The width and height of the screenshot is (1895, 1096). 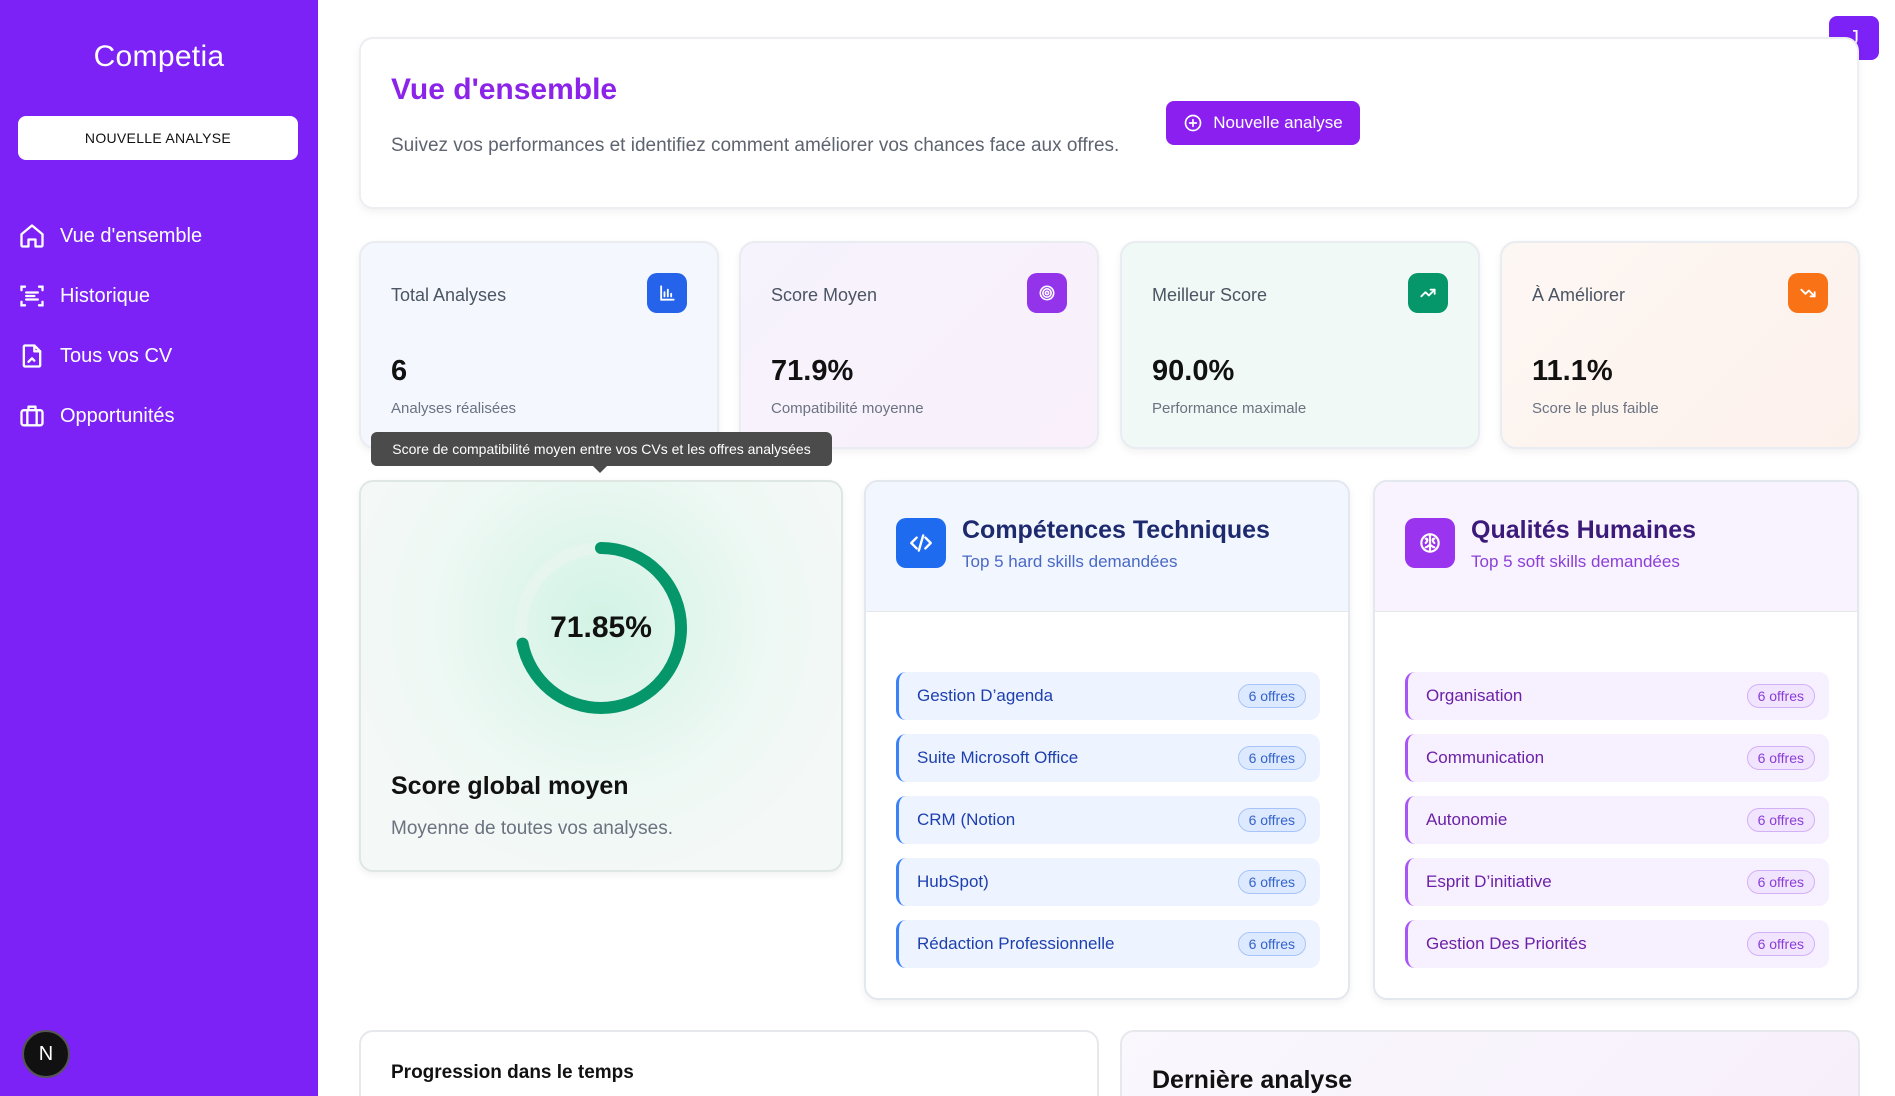 I want to click on stat-caption: Performance maximale, so click(x=1229, y=408).